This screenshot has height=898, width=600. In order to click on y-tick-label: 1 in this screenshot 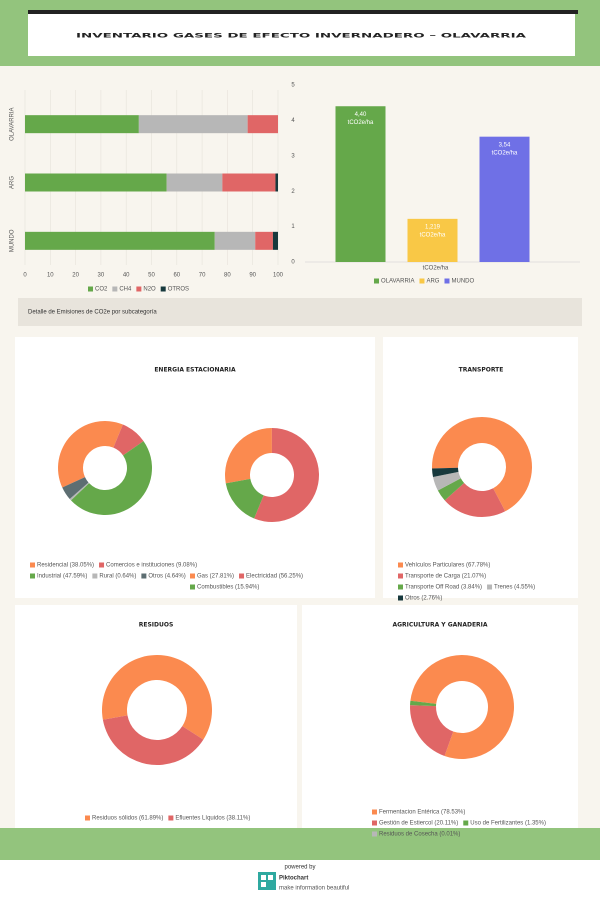, I will do `click(293, 227)`.